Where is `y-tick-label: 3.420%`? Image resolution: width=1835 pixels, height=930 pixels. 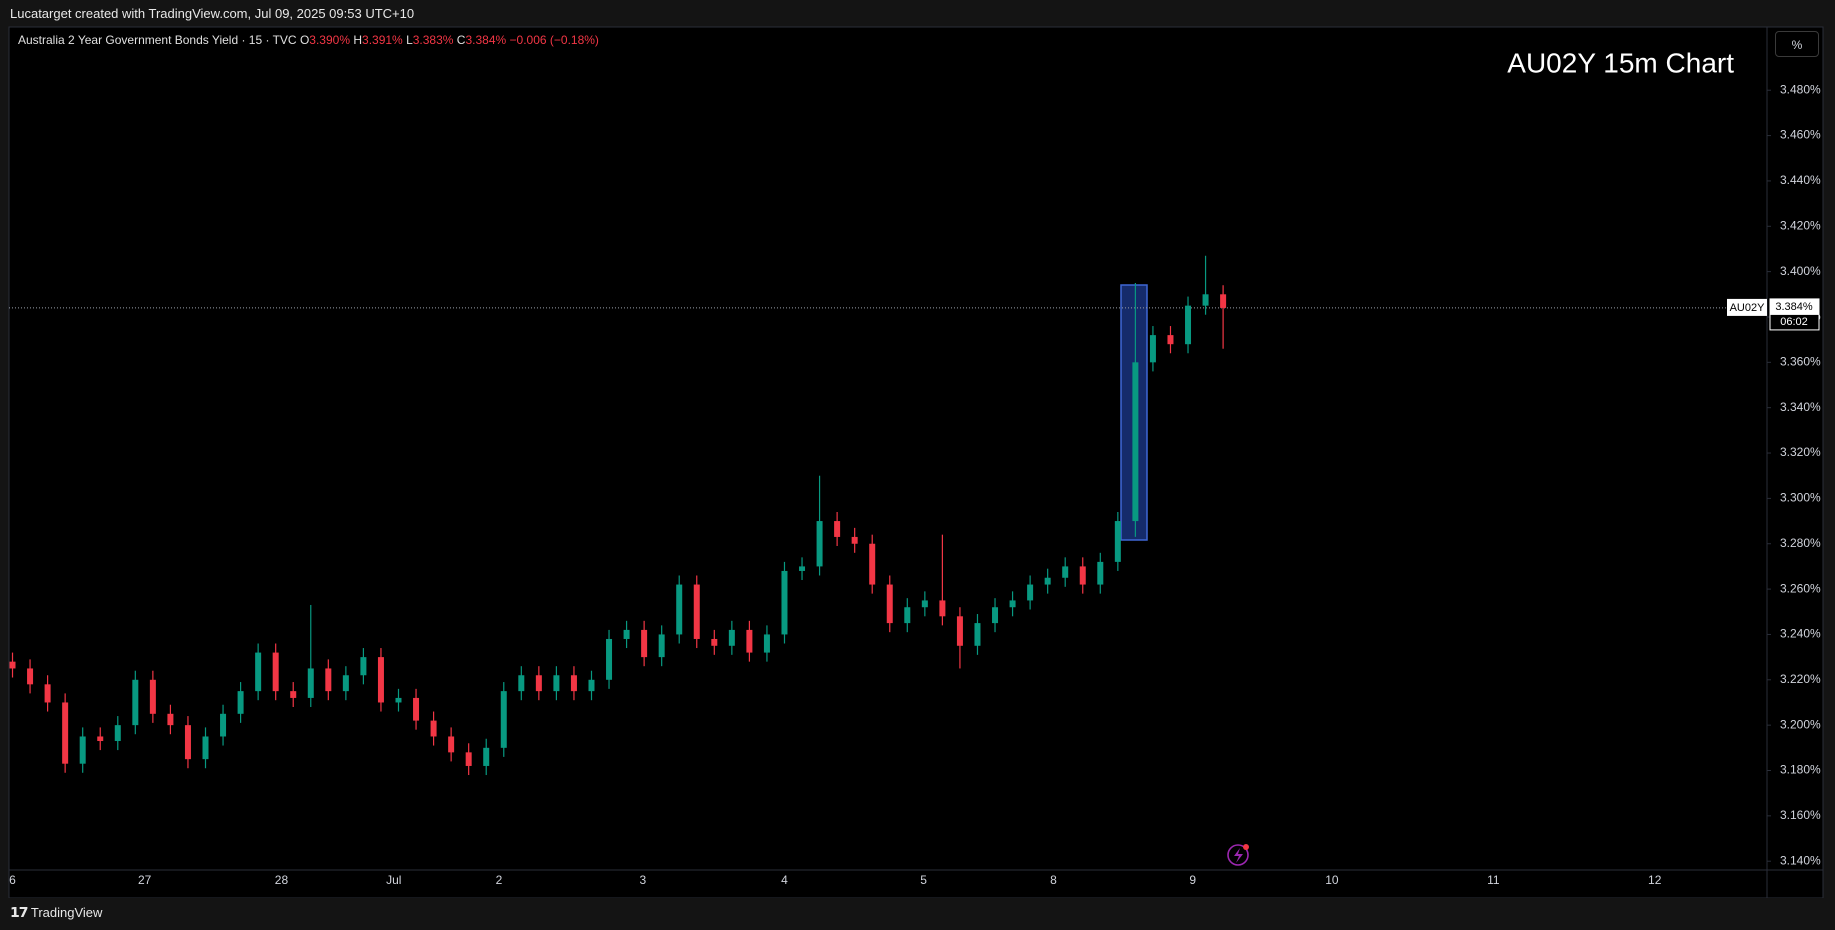 y-tick-label: 3.420% is located at coordinates (1800, 225).